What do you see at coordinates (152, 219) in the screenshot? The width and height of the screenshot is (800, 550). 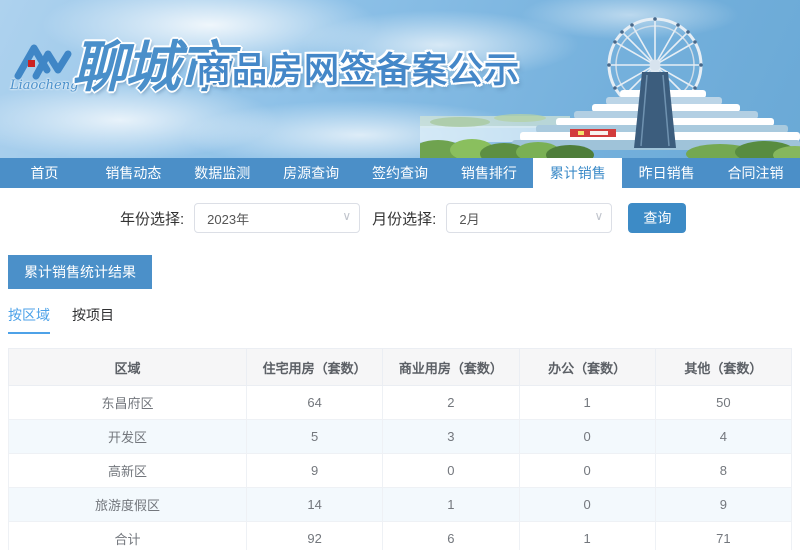 I see `year-select-label: 年份选择:` at bounding box center [152, 219].